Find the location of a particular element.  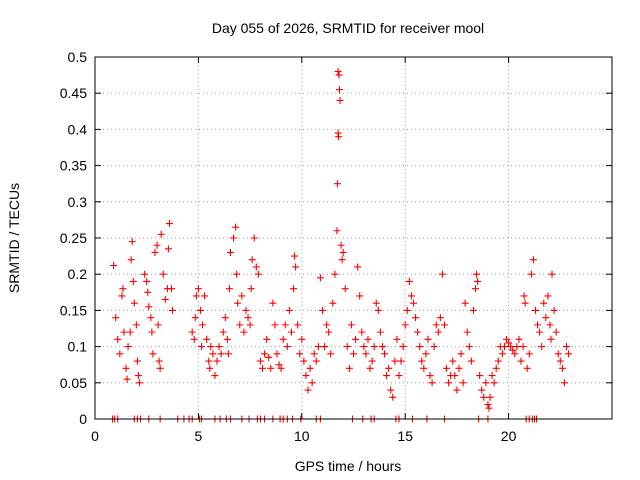

y-tick-label: 0.1 is located at coordinates (78, 347).